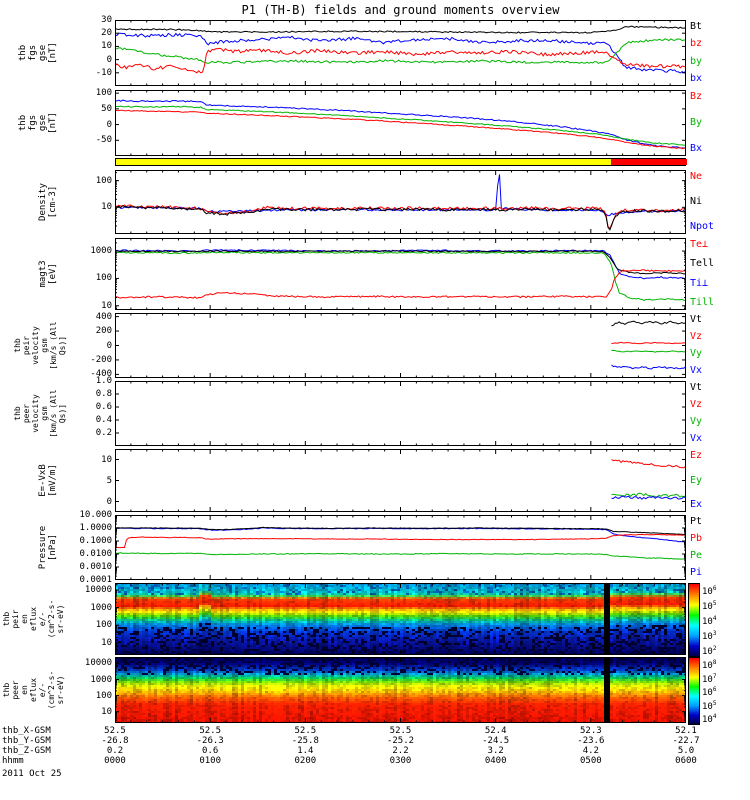 This screenshot has height=800, width=750. I want to click on peer-velocity-ytick-label: 0.4, so click(103, 420).